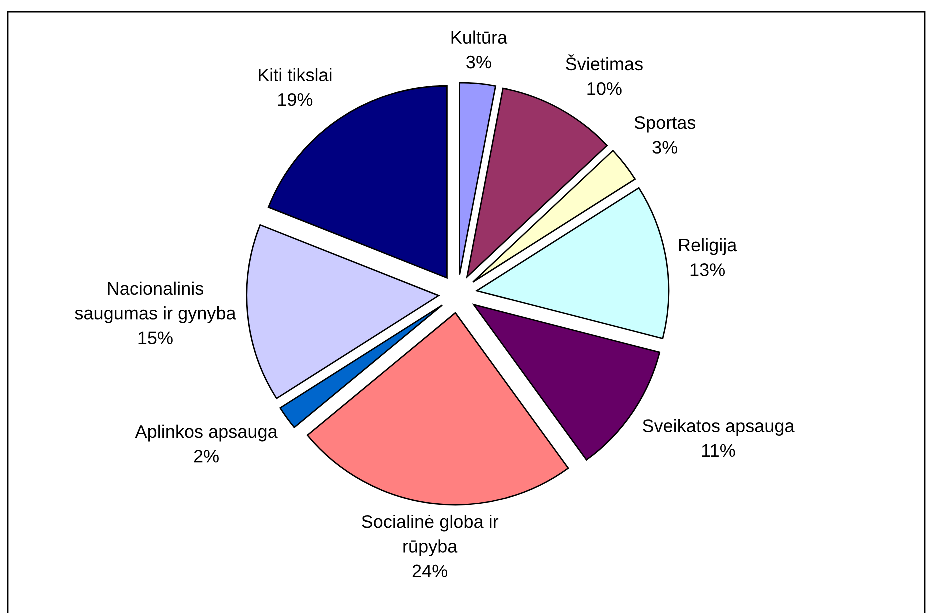  What do you see at coordinates (206, 456) in the screenshot?
I see `data-label: 2%` at bounding box center [206, 456].